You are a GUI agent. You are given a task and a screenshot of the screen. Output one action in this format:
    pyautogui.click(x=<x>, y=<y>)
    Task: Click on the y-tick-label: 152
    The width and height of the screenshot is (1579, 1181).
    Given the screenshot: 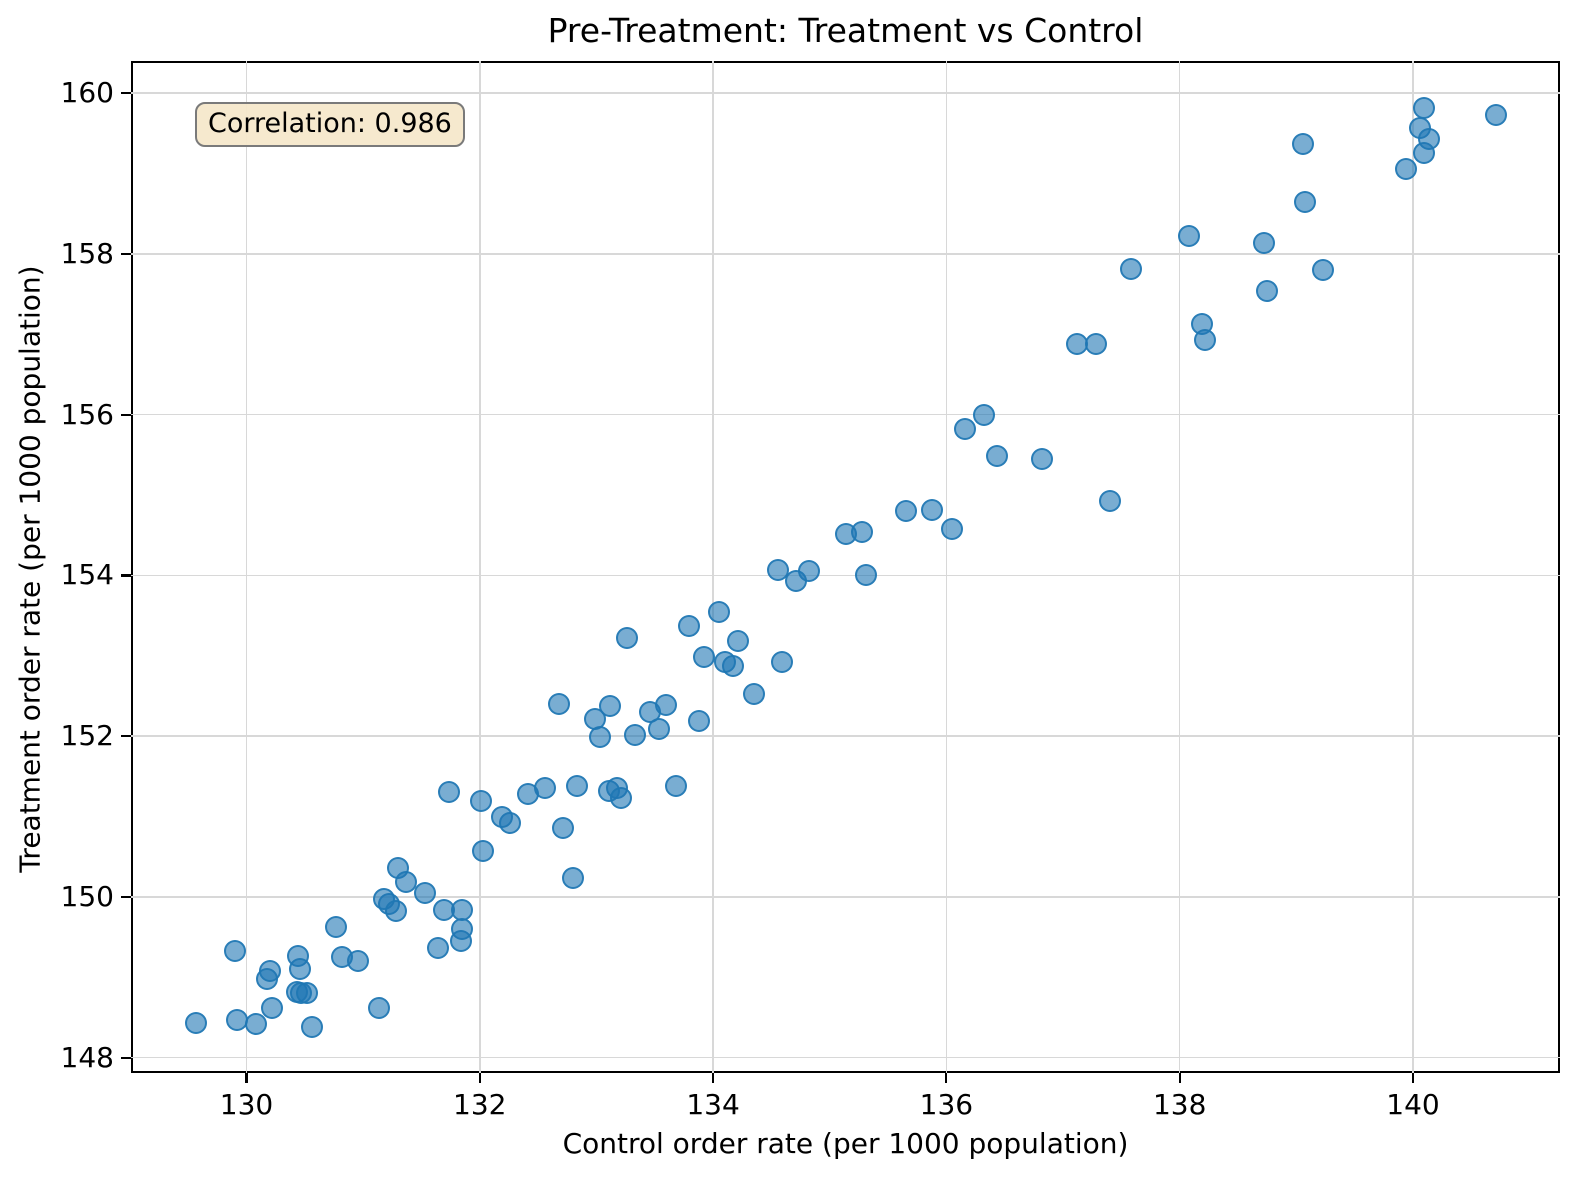 What is the action you would take?
    pyautogui.click(x=87, y=736)
    